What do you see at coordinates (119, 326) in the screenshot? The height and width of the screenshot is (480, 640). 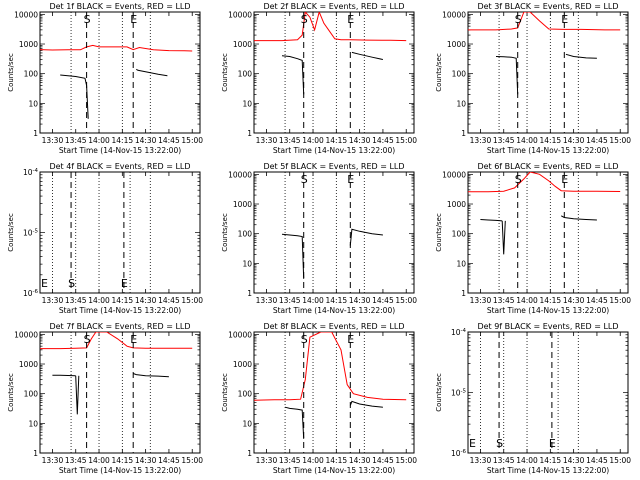 I see `panel-title: Det 7f BLACK = Events, RED = LLD` at bounding box center [119, 326].